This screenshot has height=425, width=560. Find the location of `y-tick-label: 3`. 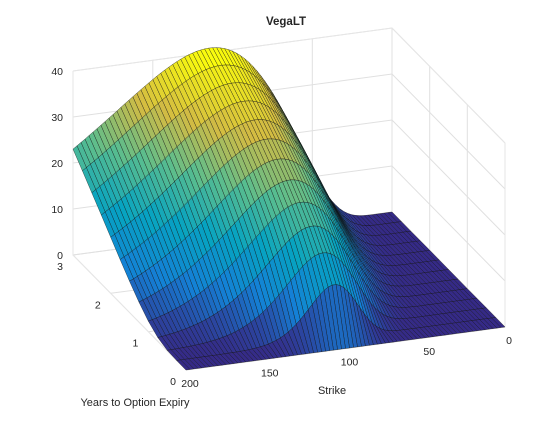

y-tick-label: 3 is located at coordinates (60, 267).